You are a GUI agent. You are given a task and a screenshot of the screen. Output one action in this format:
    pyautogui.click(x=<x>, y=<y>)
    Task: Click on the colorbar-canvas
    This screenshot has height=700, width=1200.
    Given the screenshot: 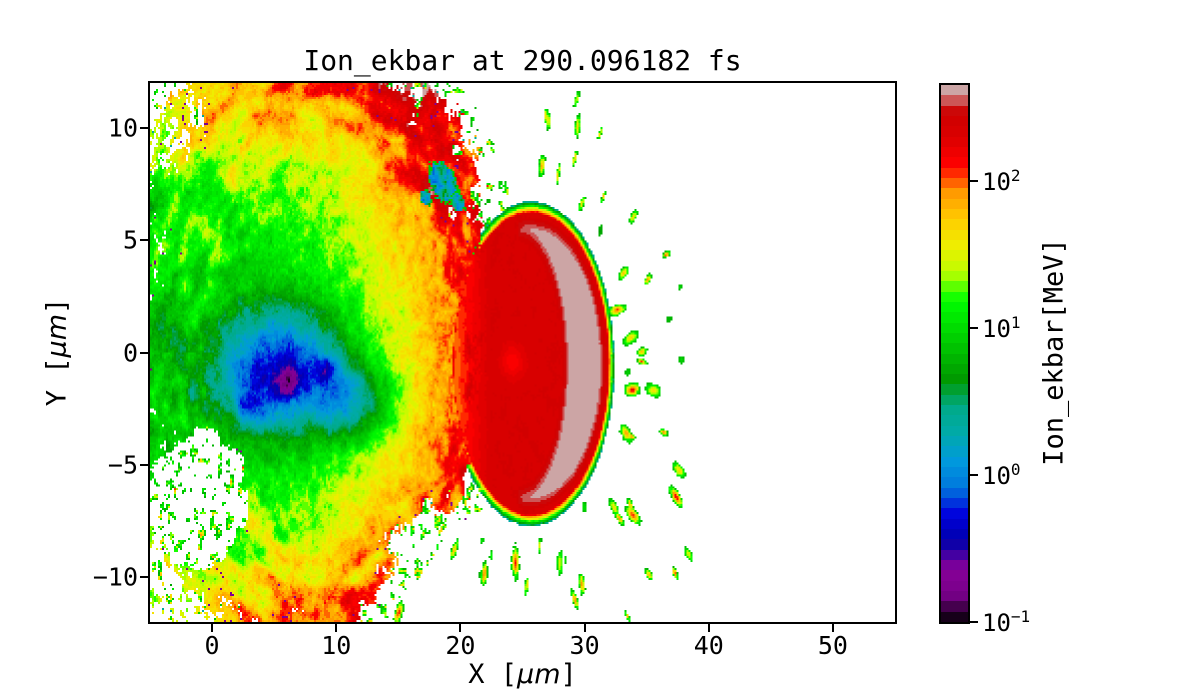 What is the action you would take?
    pyautogui.click(x=954, y=353)
    